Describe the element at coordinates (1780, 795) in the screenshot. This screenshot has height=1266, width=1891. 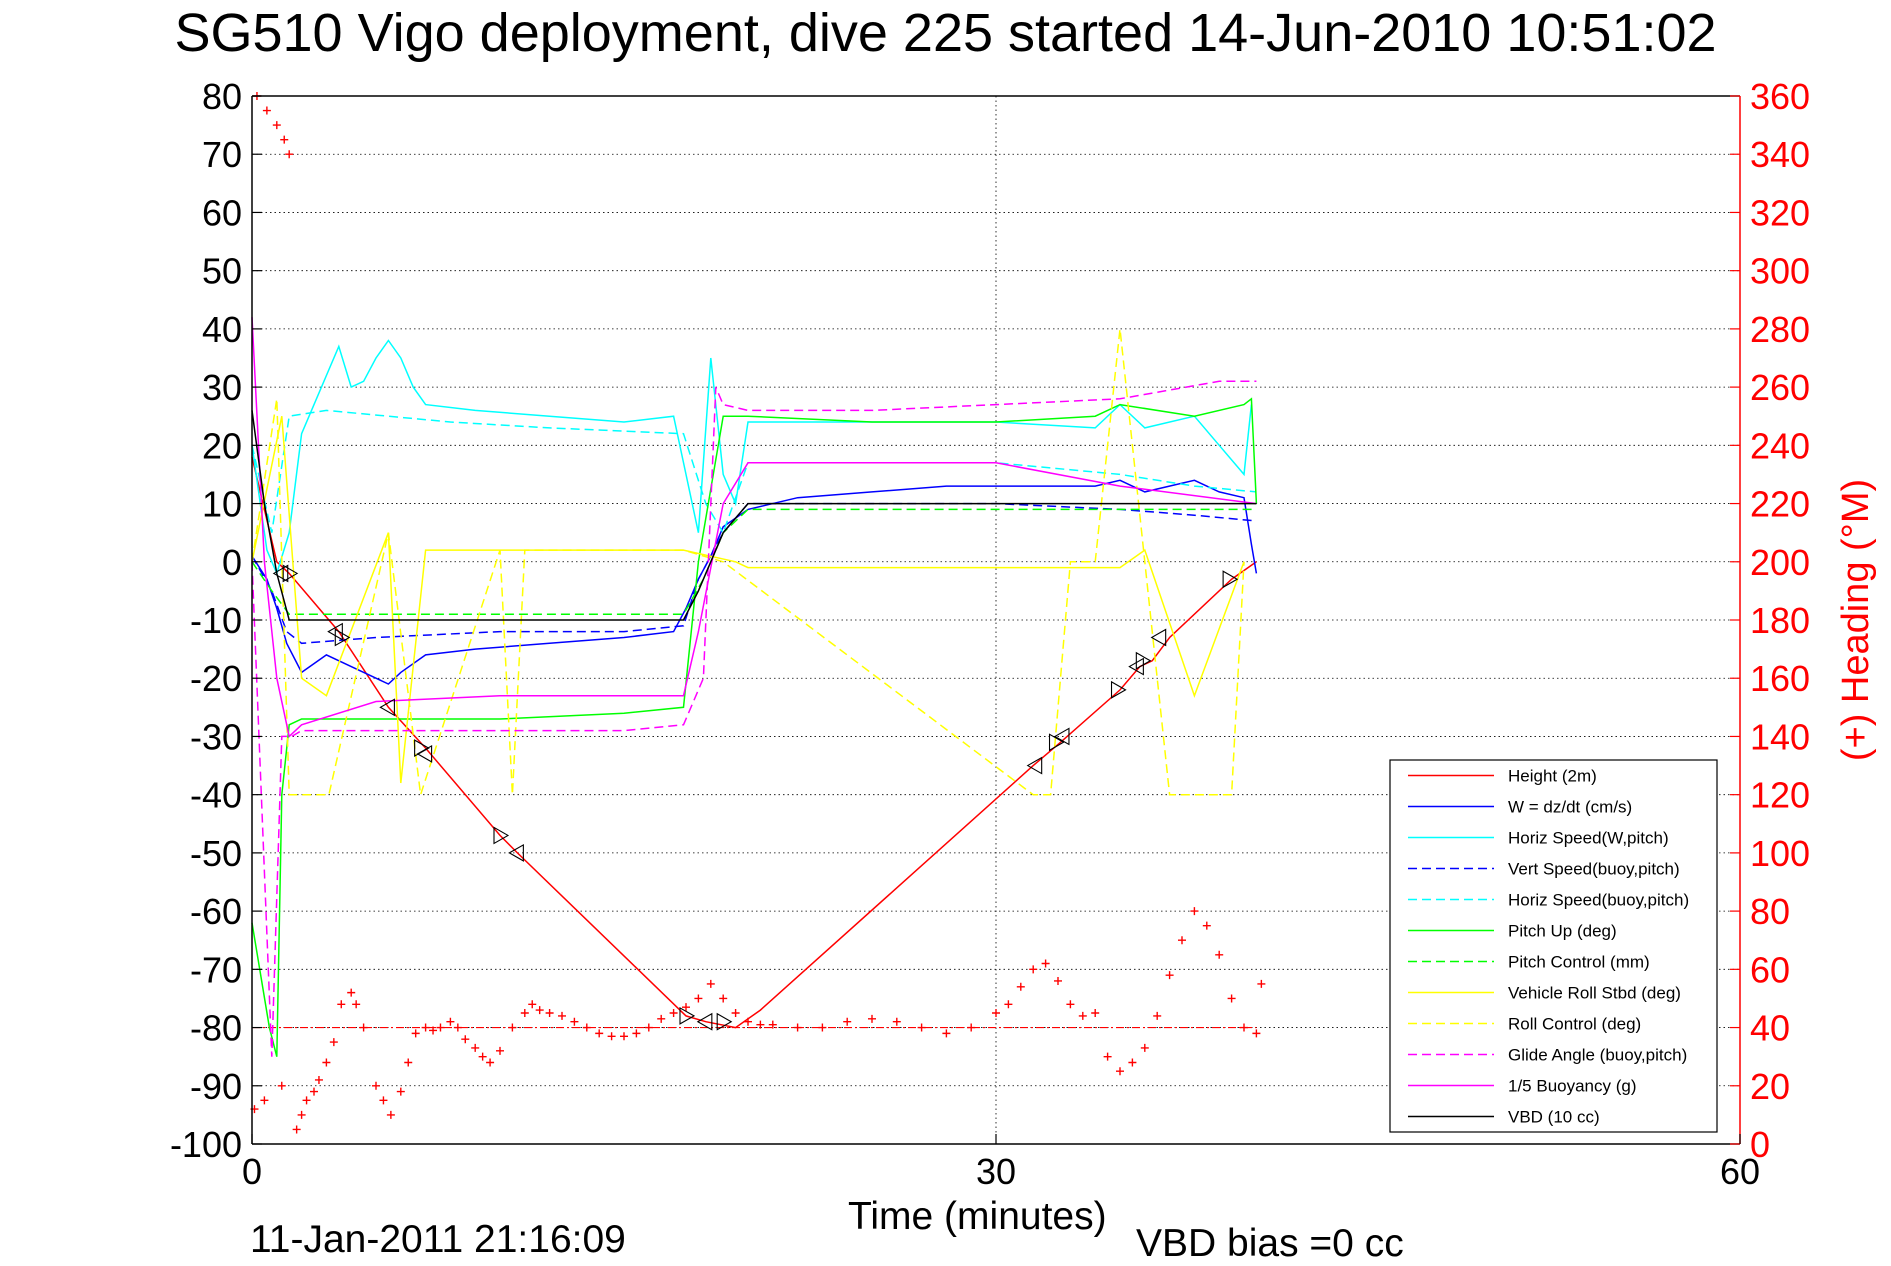
I see `y2-tick-label: 120` at that location.